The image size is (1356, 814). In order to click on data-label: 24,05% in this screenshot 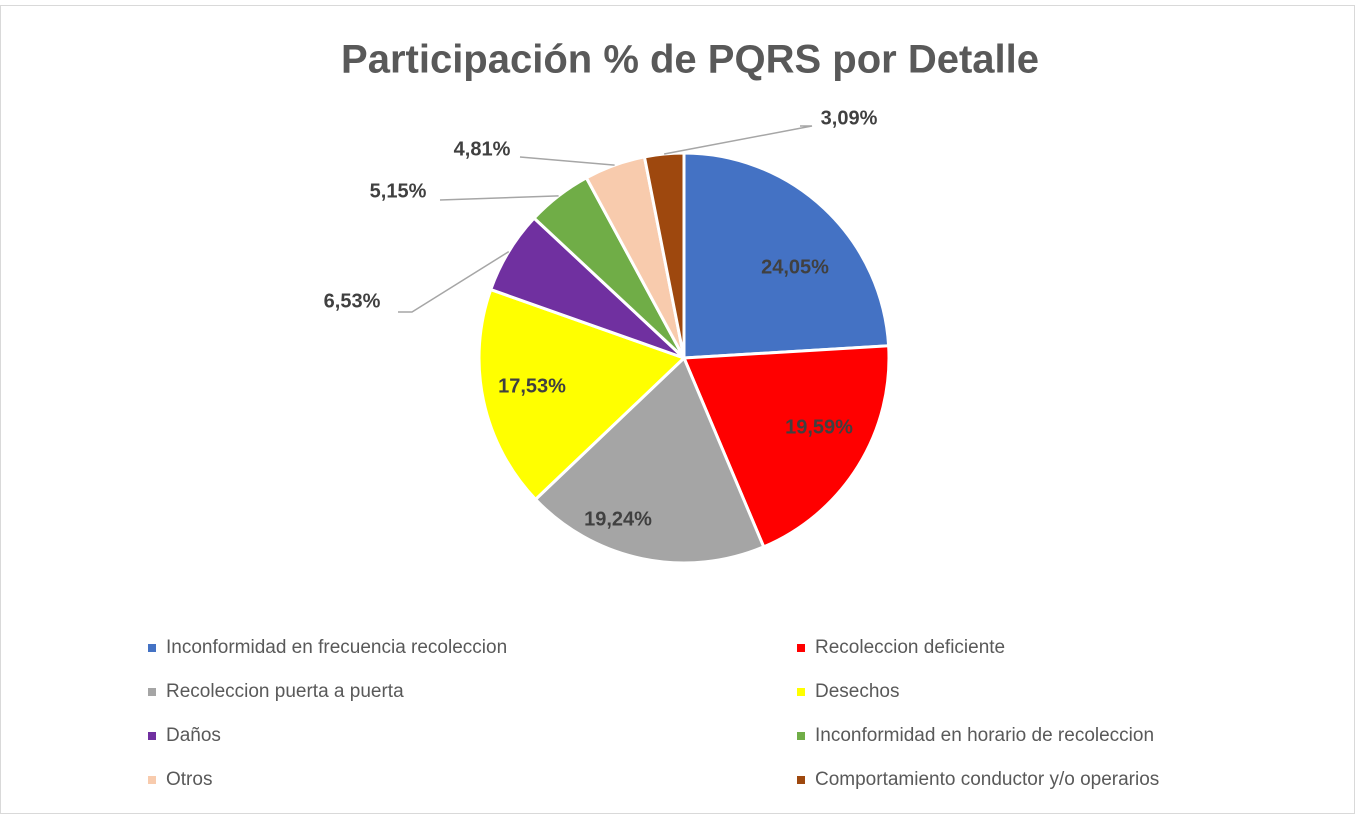, I will do `click(795, 267)`.